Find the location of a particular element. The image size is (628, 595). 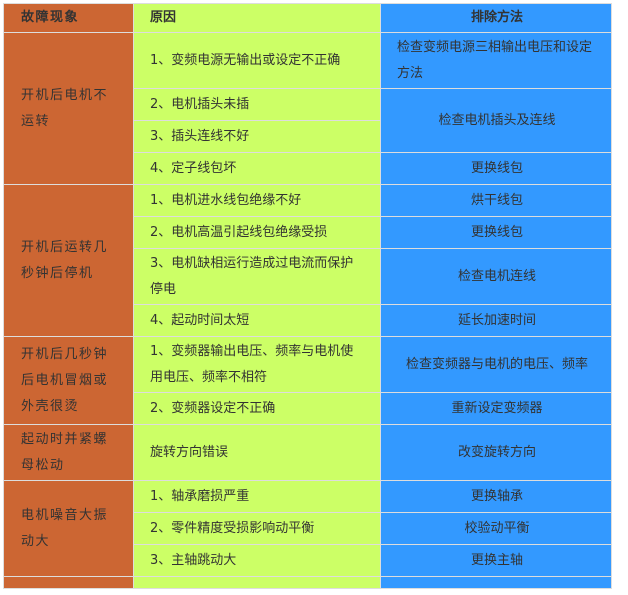

table-row: 2、电机插头未插 检查电机插头及连线 is located at coordinates (308, 120).